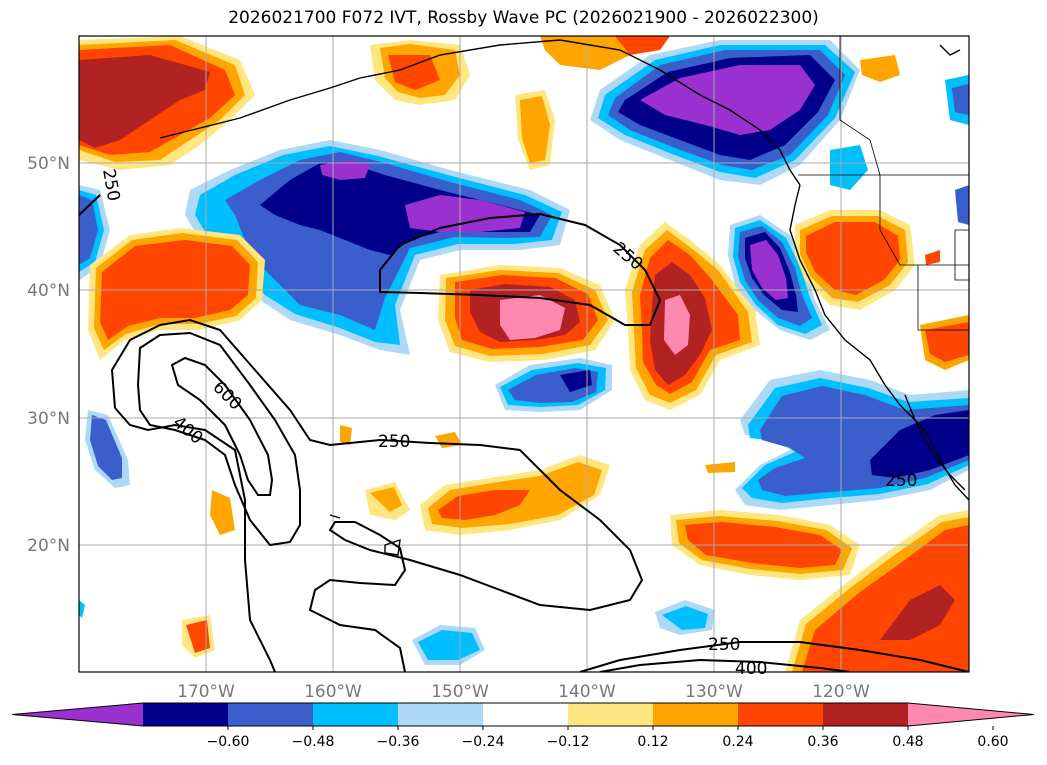  What do you see at coordinates (48, 419) in the screenshot?
I see `lat-tick-label: 30°N` at bounding box center [48, 419].